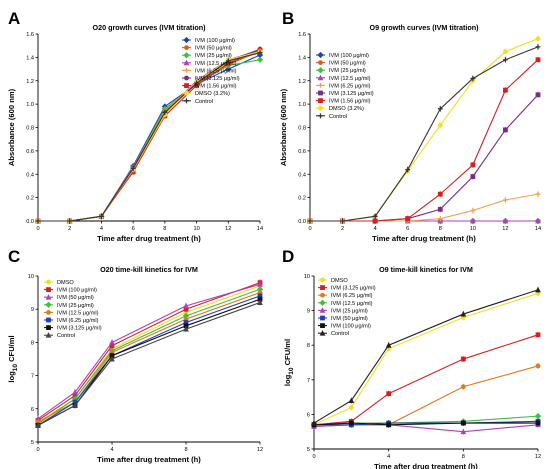 The image size is (550, 469). Describe the element at coordinates (426, 269) in the screenshot. I see `chart-title: O9 time-kill kinetics for IVM` at that location.